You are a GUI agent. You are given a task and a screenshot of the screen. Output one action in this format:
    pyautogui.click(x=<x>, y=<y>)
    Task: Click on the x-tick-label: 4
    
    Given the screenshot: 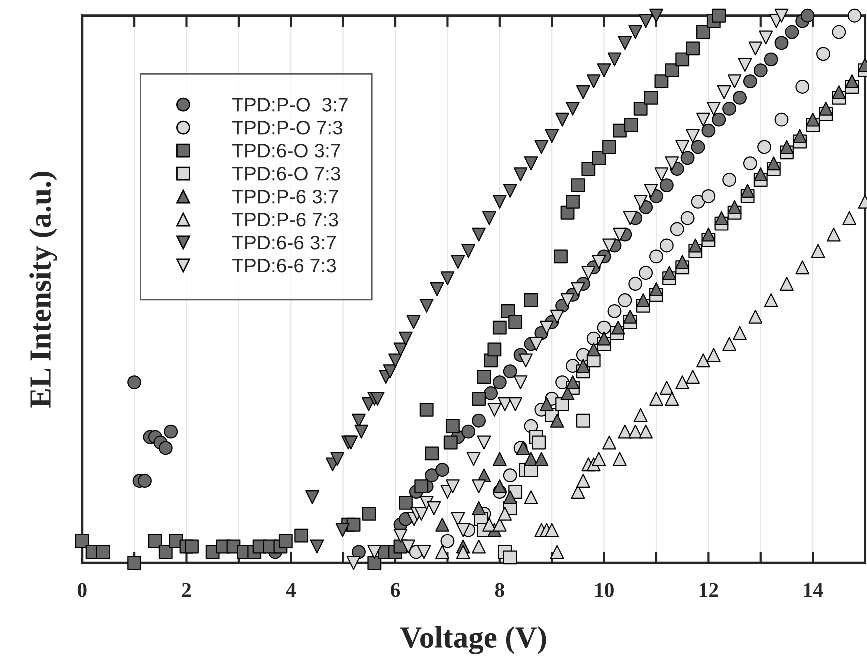 What is the action you would take?
    pyautogui.click(x=291, y=590)
    